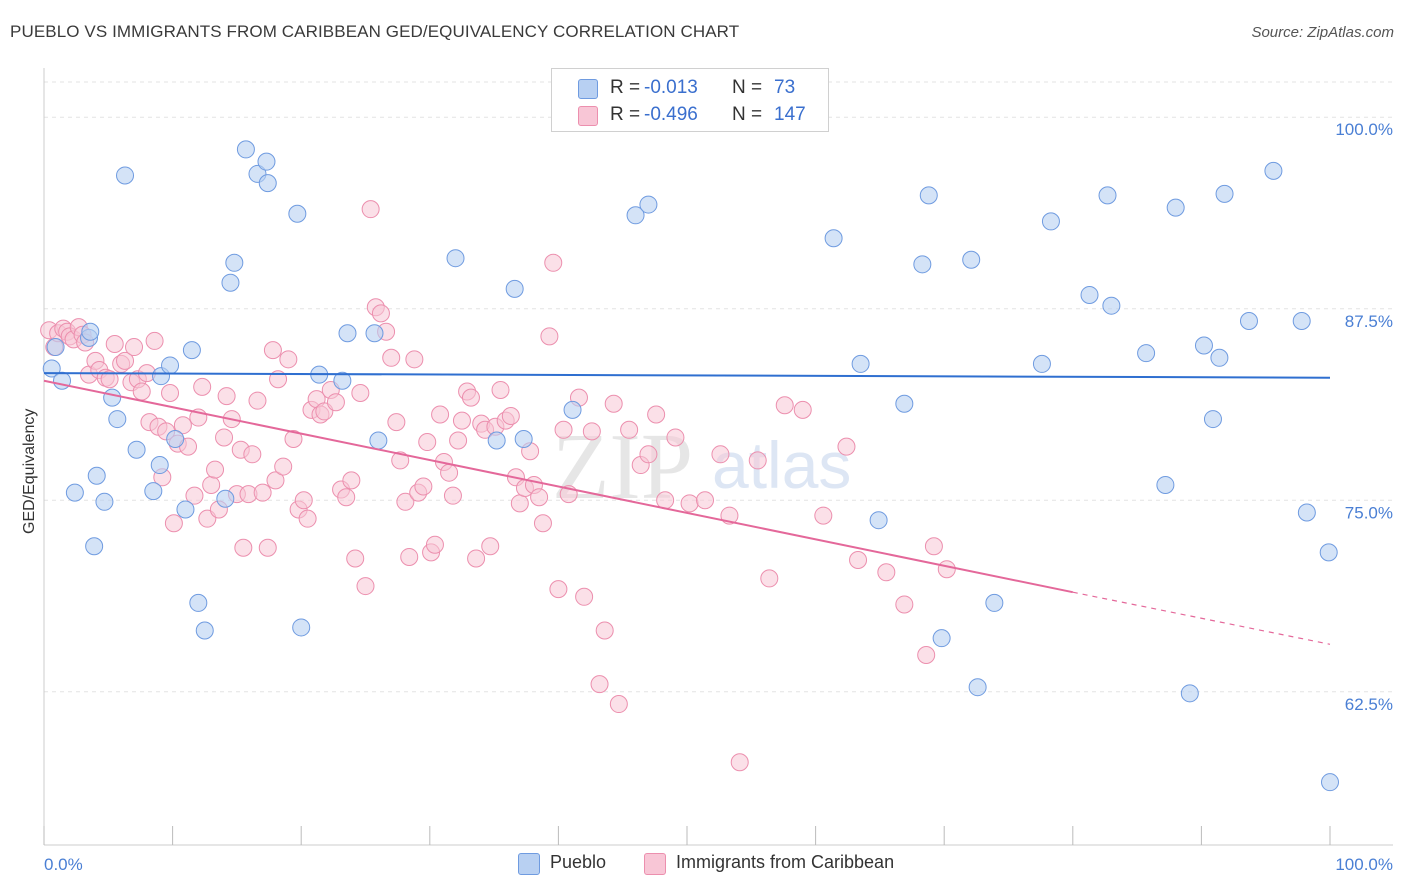  I want to click on bottom-legend-swatch-pueblo, so click(529, 864).